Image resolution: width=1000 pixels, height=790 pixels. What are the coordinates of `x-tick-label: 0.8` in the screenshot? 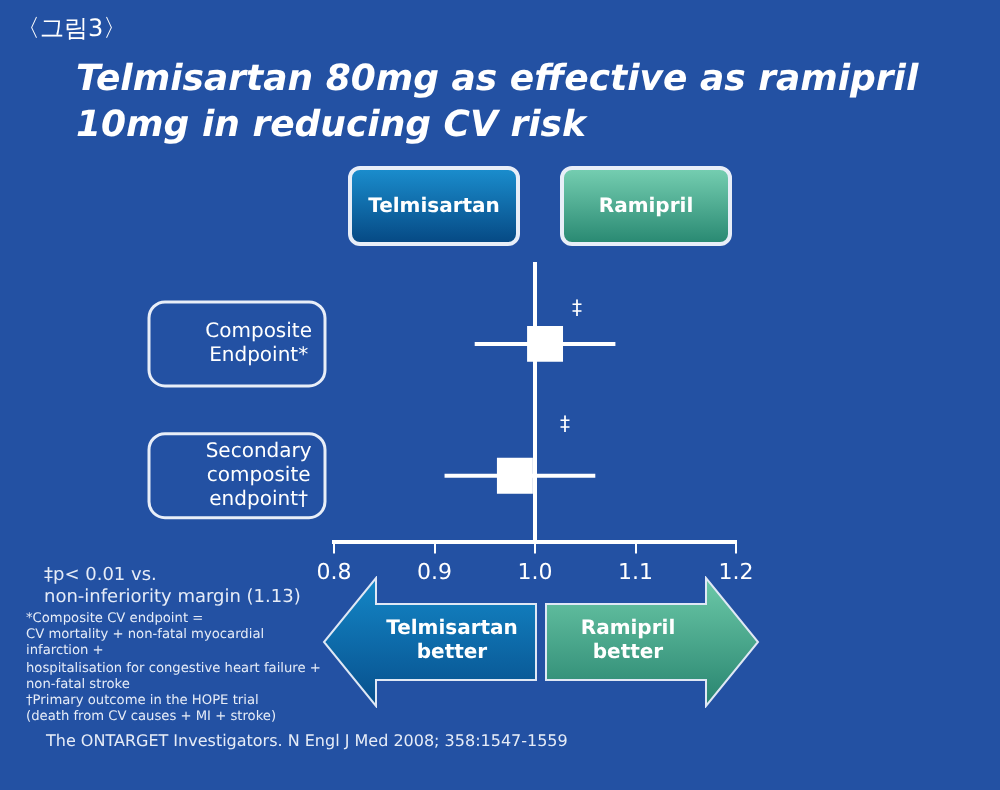 It's located at (334, 571).